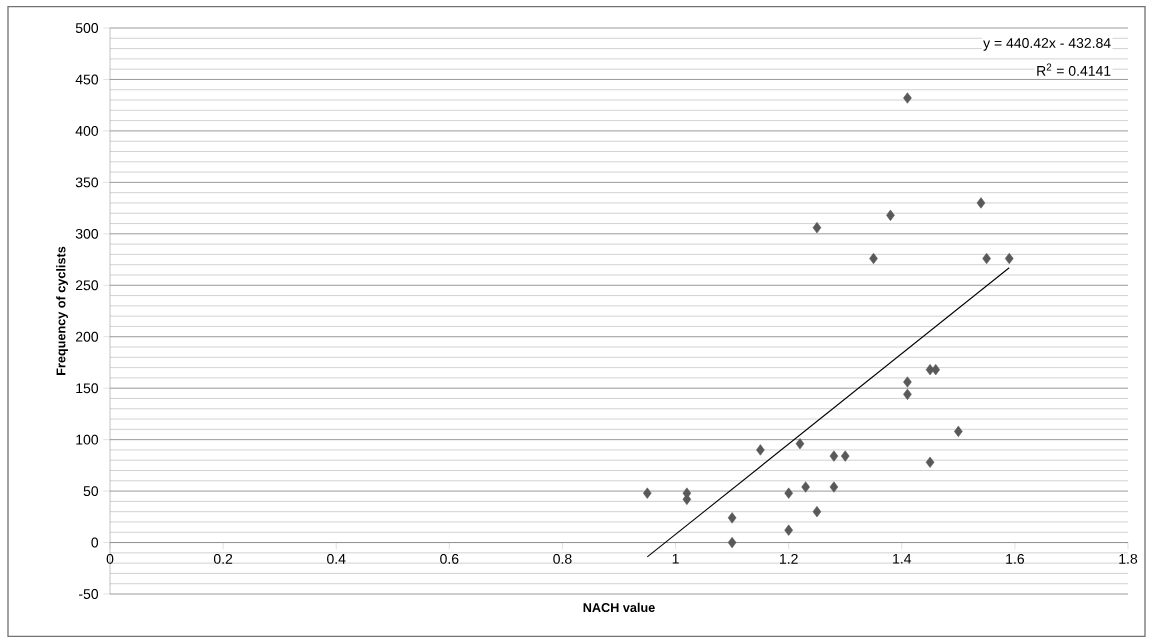 This screenshot has height=643, width=1153. I want to click on y-tick-label: 250, so click(87, 285).